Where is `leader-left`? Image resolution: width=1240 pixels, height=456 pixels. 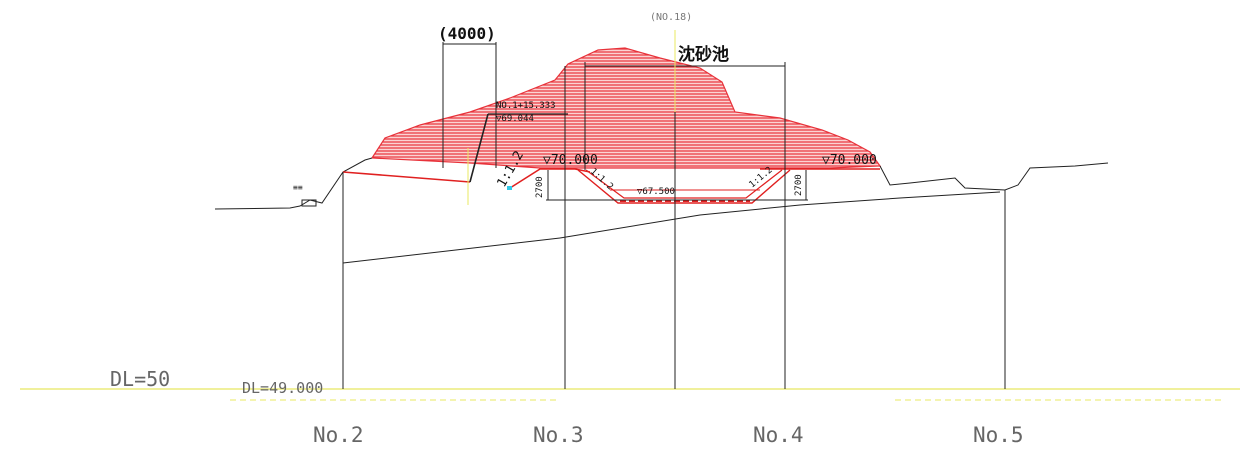
leader-left is located at coordinates (479, 148).